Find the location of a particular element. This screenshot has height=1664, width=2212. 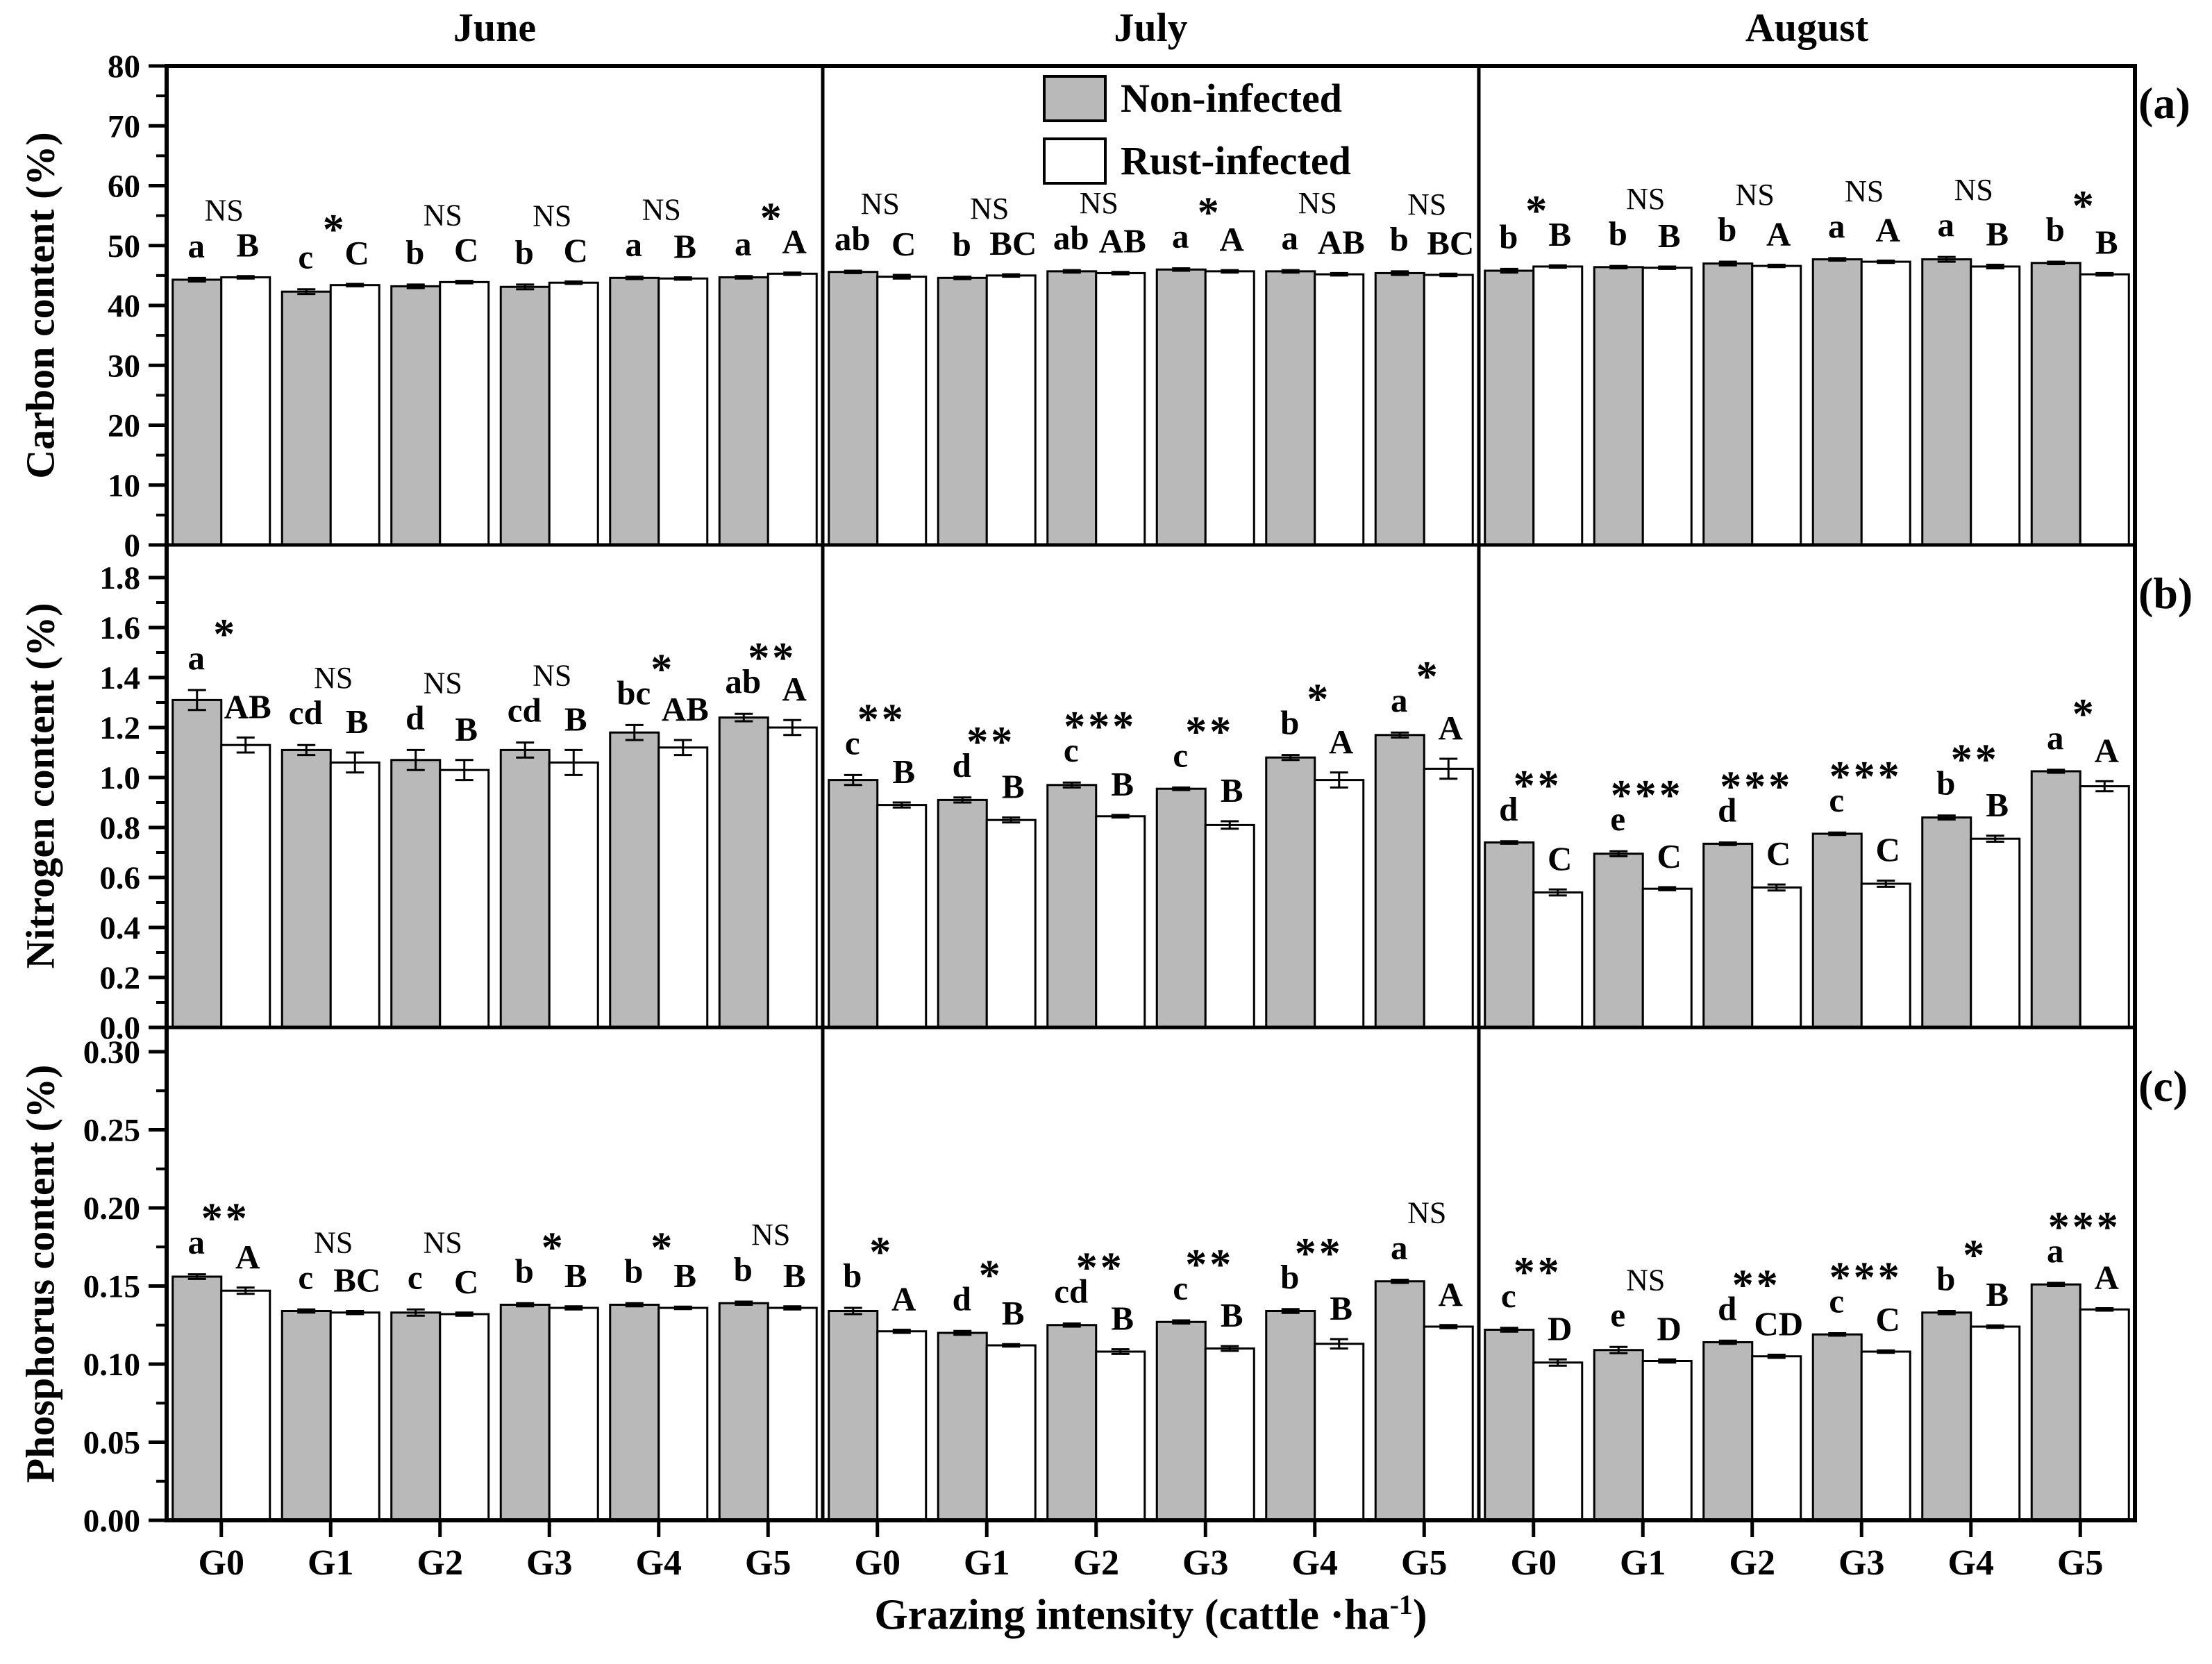

bar-non-infected-G3 is located at coordinates (525, 415).